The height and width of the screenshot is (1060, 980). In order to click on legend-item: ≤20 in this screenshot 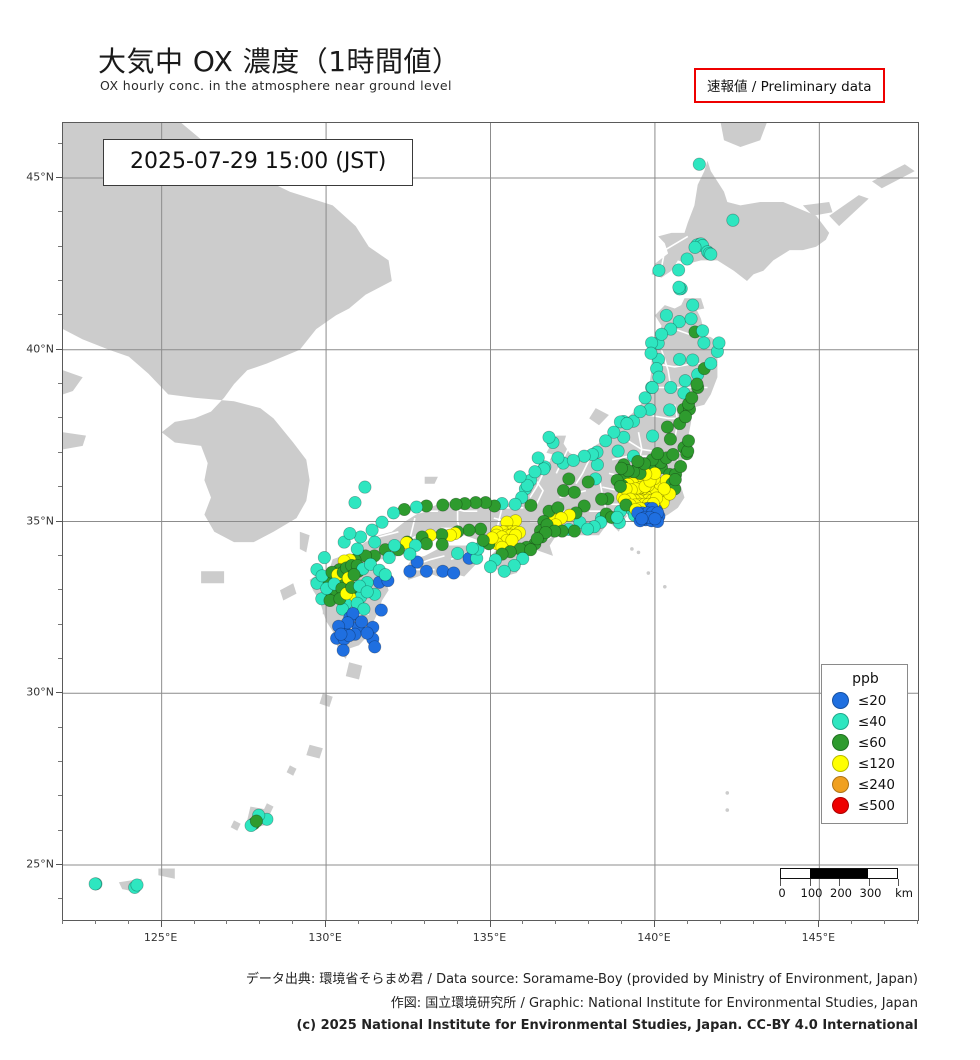, I will do `click(863, 700)`.